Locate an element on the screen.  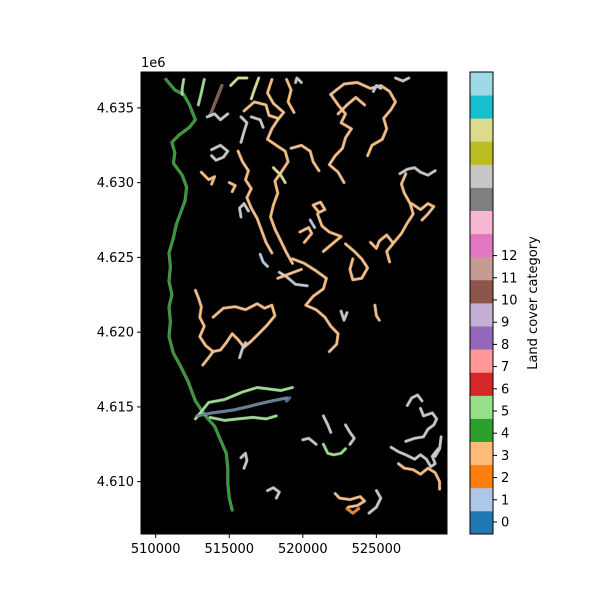
colorbar-tick-label: 9 is located at coordinates (505, 323).